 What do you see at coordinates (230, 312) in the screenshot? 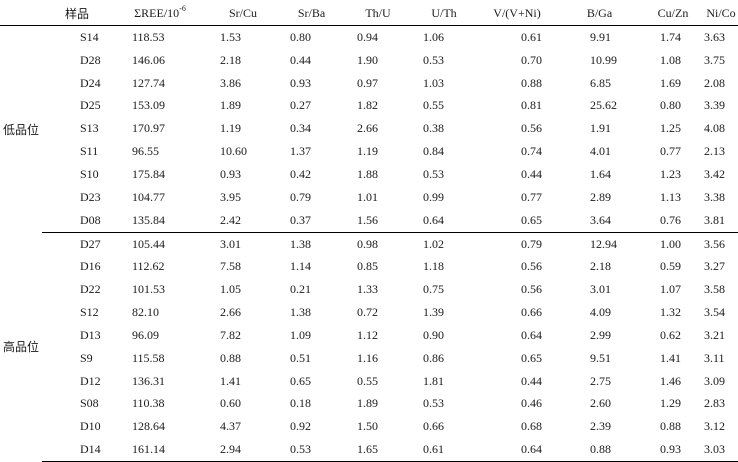
I see `sr-cu-cell: 2.66` at bounding box center [230, 312].